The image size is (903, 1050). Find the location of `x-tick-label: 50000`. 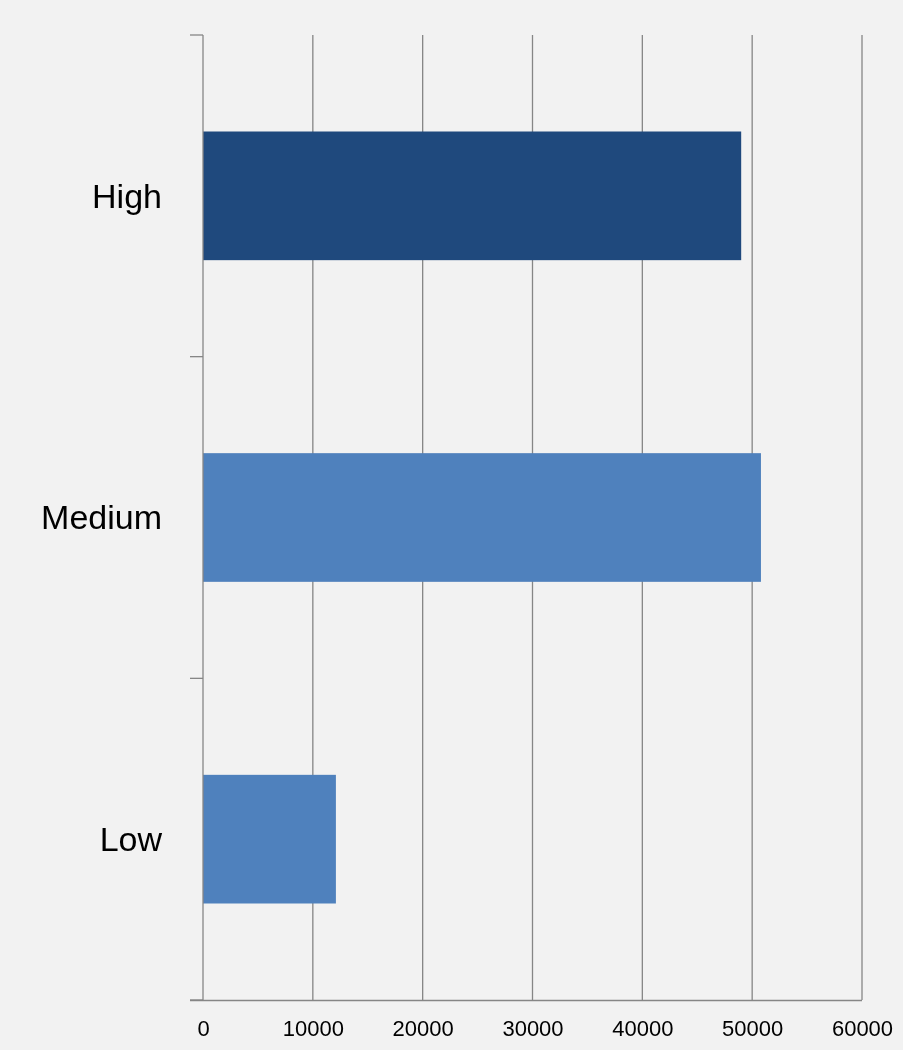

x-tick-label: 50000 is located at coordinates (753, 1028).